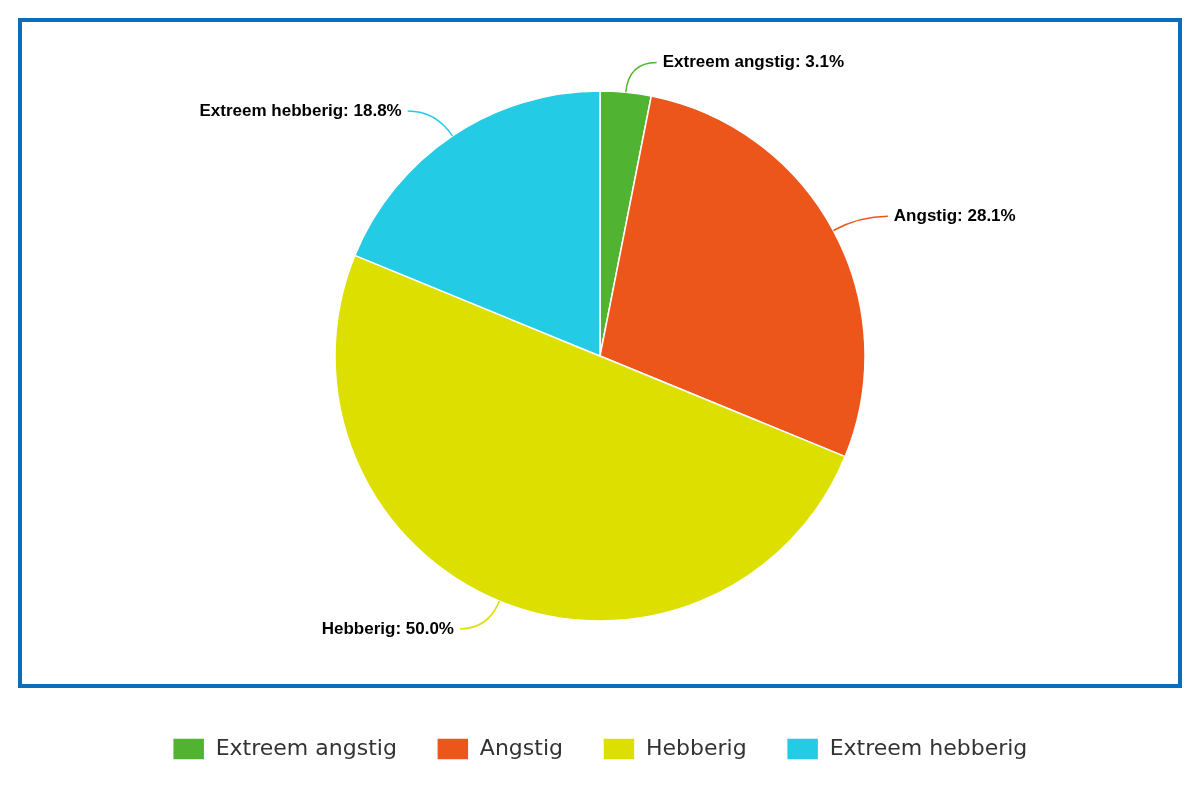 The width and height of the screenshot is (1200, 800). What do you see at coordinates (753, 62) in the screenshot?
I see `data-label: Extreem angstig: 3.1%` at bounding box center [753, 62].